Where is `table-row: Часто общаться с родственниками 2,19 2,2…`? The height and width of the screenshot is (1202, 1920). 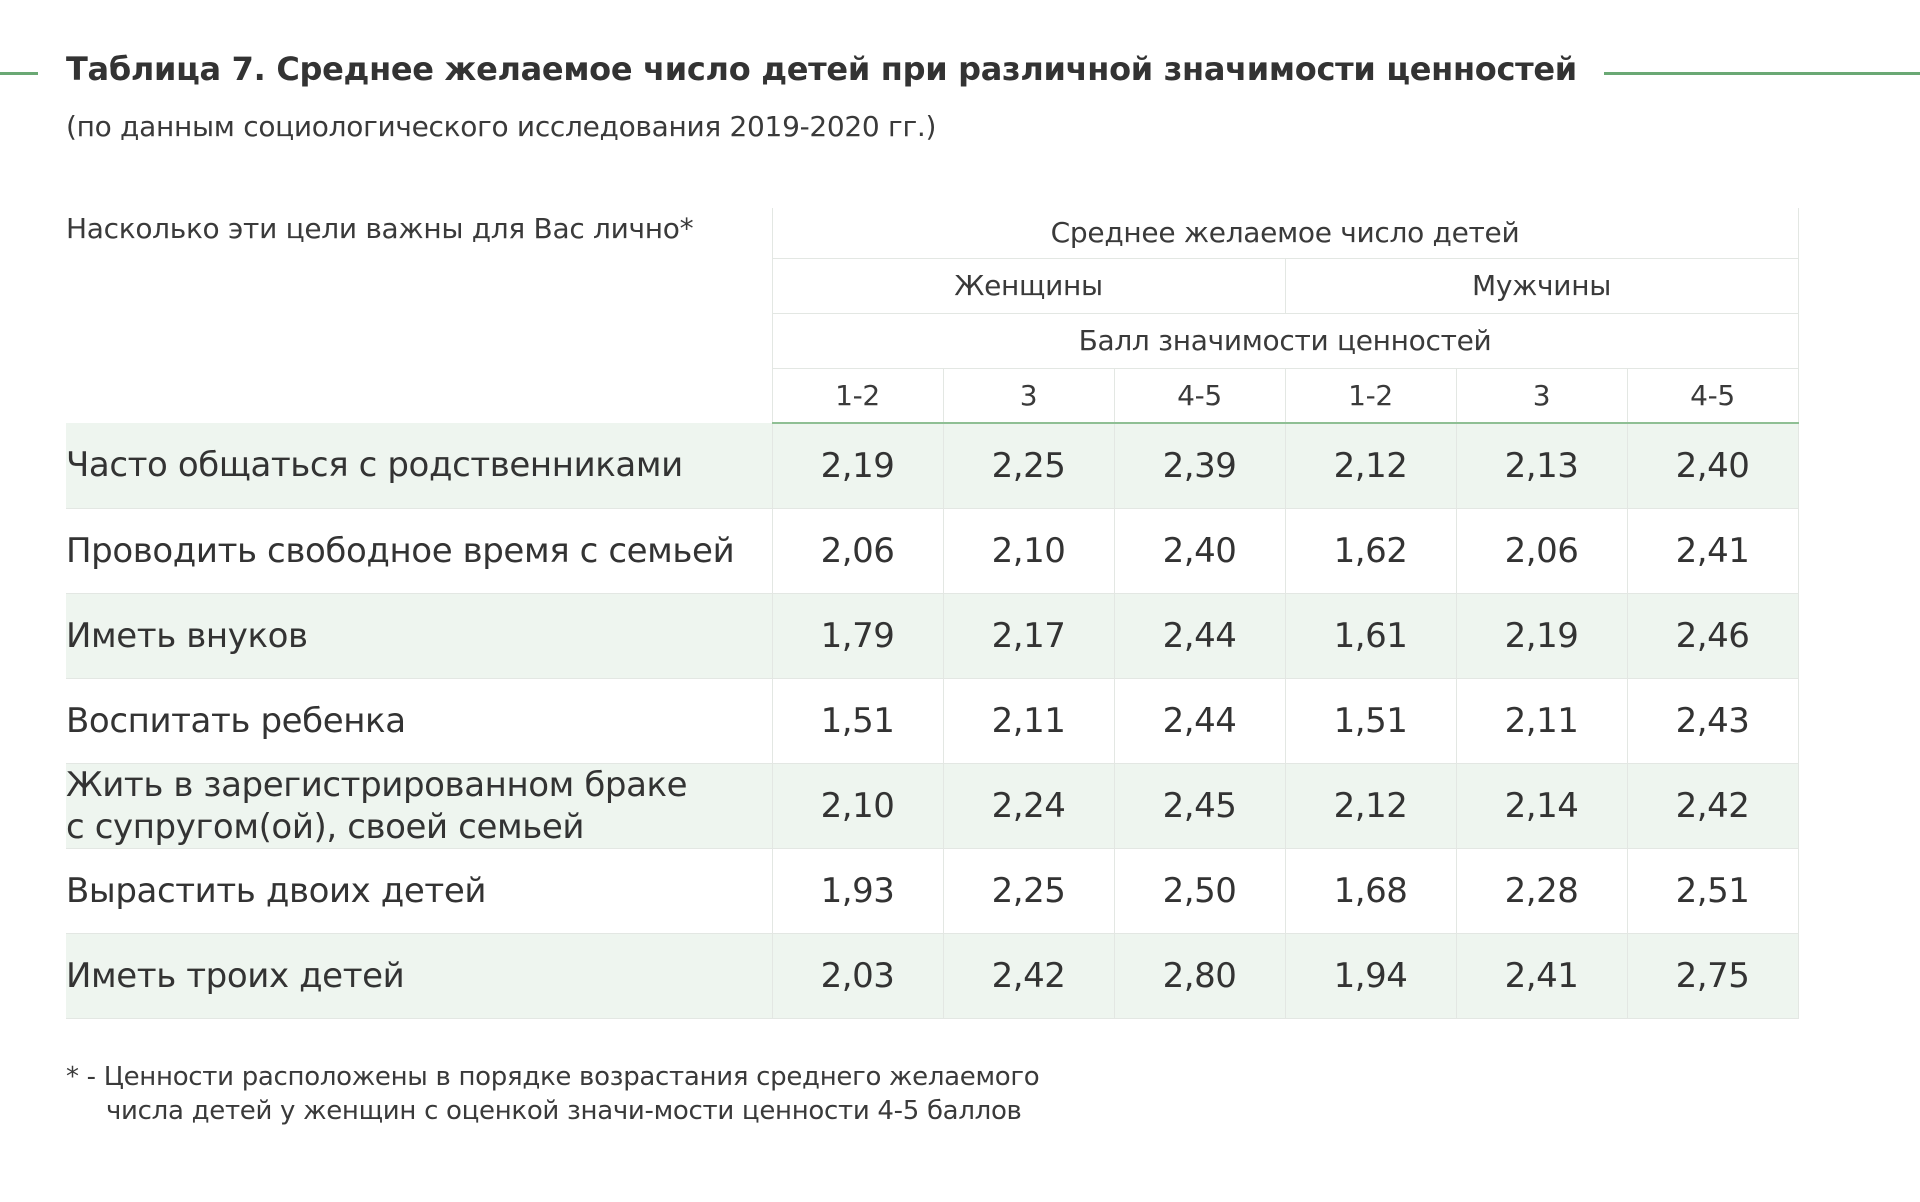
table-row: Часто общаться с родственниками 2,19 2,2… is located at coordinates (932, 466).